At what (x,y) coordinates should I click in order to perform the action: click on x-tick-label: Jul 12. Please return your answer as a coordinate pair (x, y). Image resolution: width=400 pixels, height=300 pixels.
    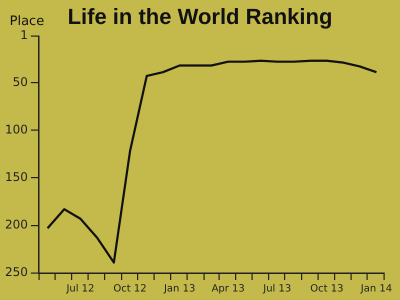
    Looking at the image, I should click on (79, 289).